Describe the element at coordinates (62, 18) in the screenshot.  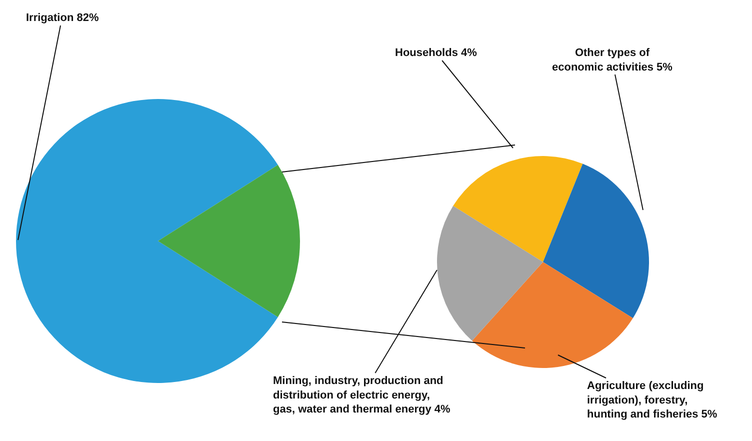
I see `slice-label: Irrigation 82%` at that location.